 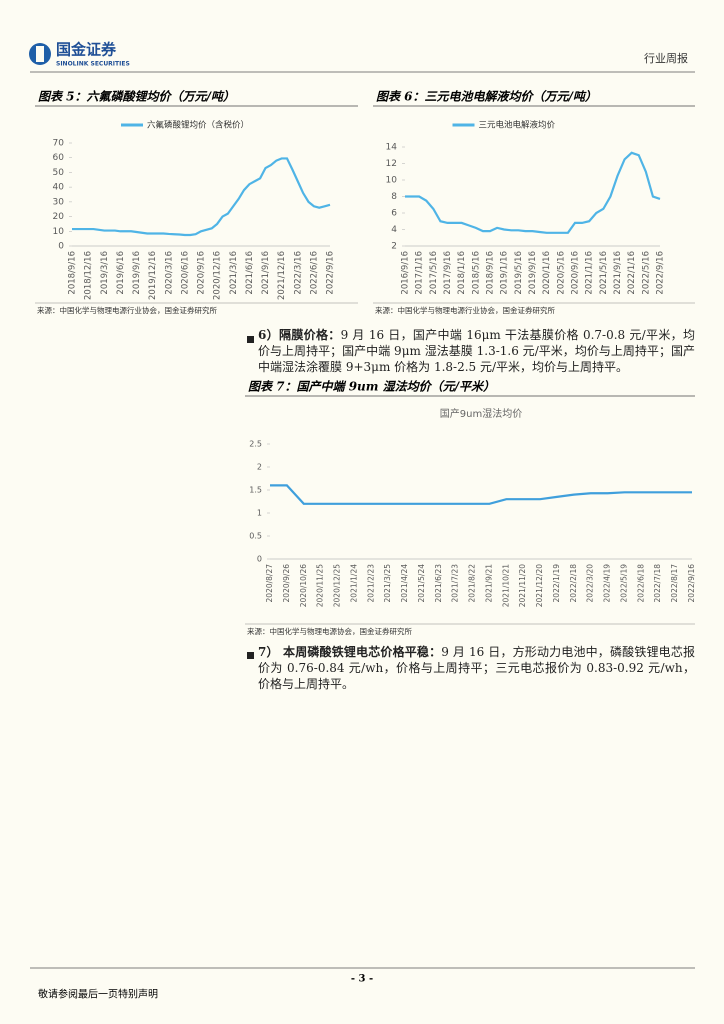 I want to click on x-tick-label: 2022/5/16, so click(x=646, y=273).